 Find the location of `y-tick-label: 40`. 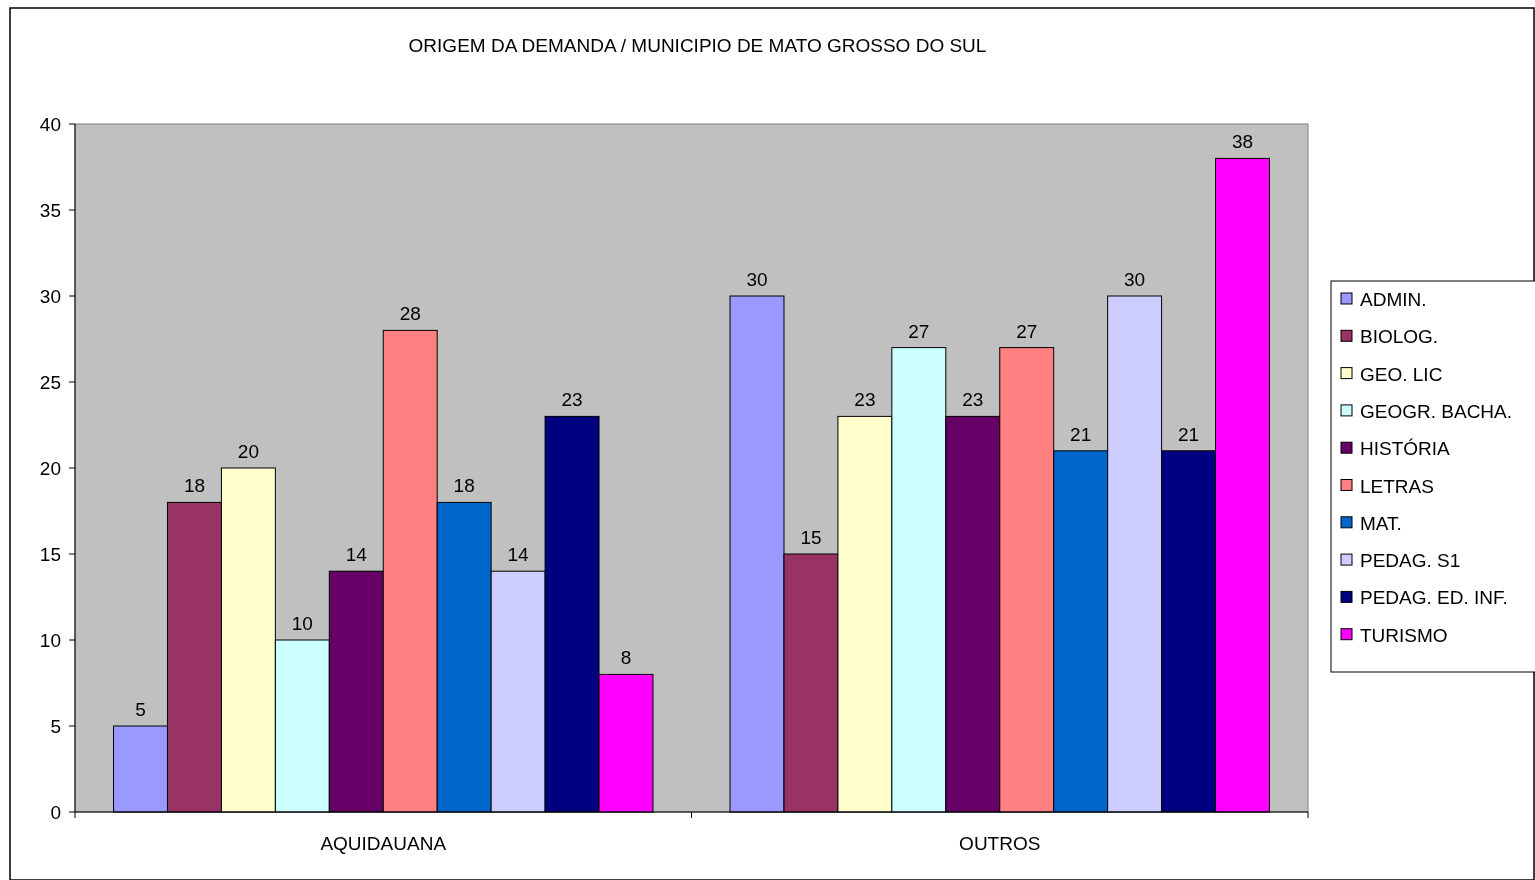

y-tick-label: 40 is located at coordinates (50, 124).